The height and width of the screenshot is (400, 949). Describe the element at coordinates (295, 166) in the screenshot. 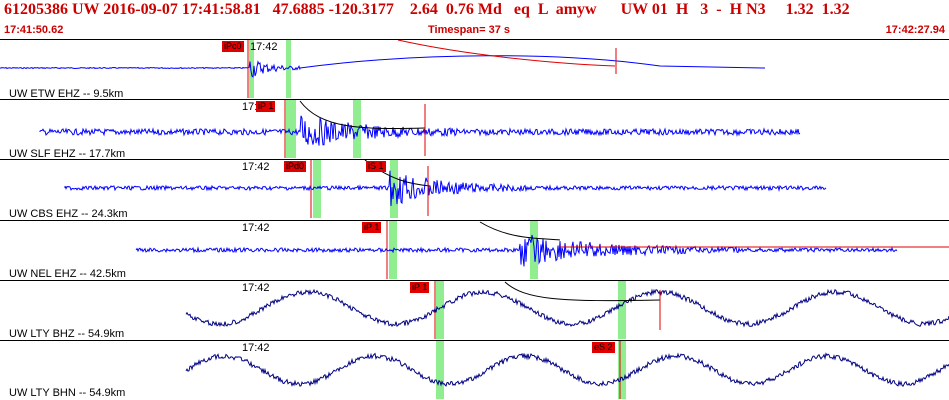

I see `pick-marker: iPd0` at that location.